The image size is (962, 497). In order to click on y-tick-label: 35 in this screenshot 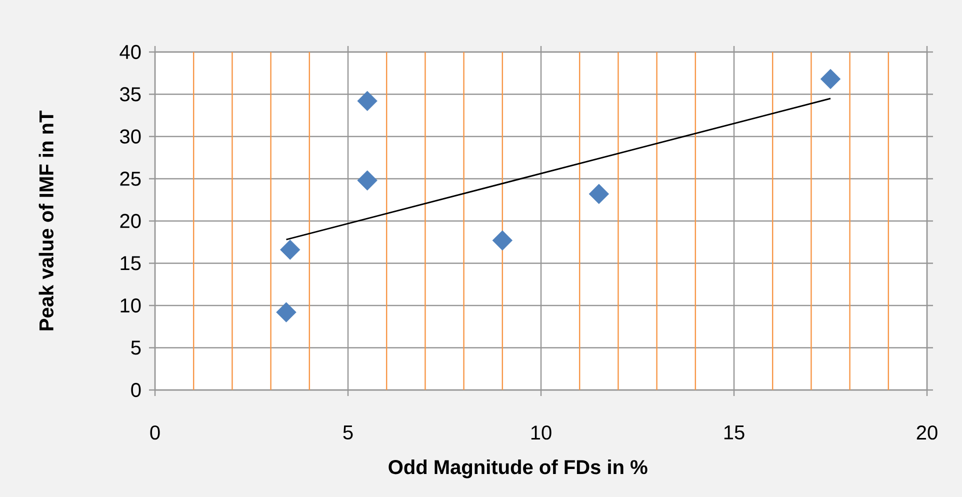, I will do `click(130, 94)`.